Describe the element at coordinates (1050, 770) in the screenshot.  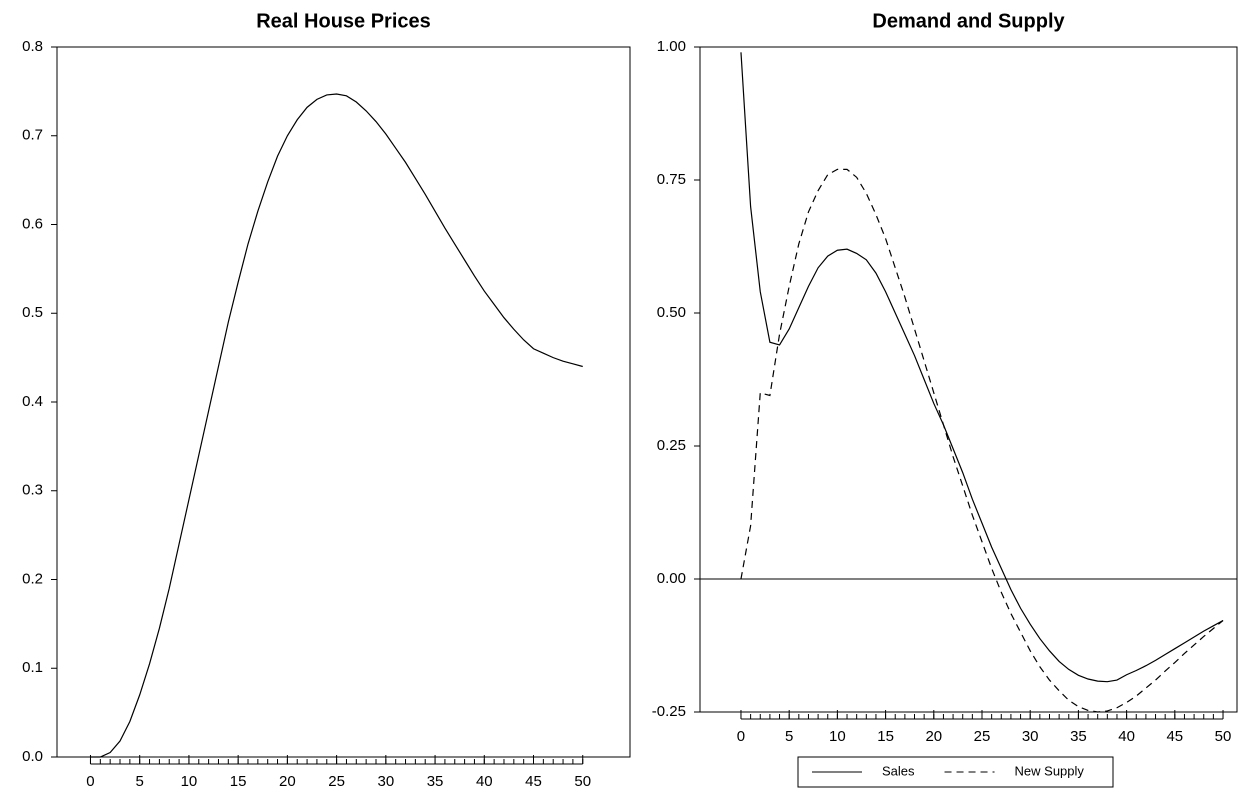
I see `legend-label: New Supply` at that location.